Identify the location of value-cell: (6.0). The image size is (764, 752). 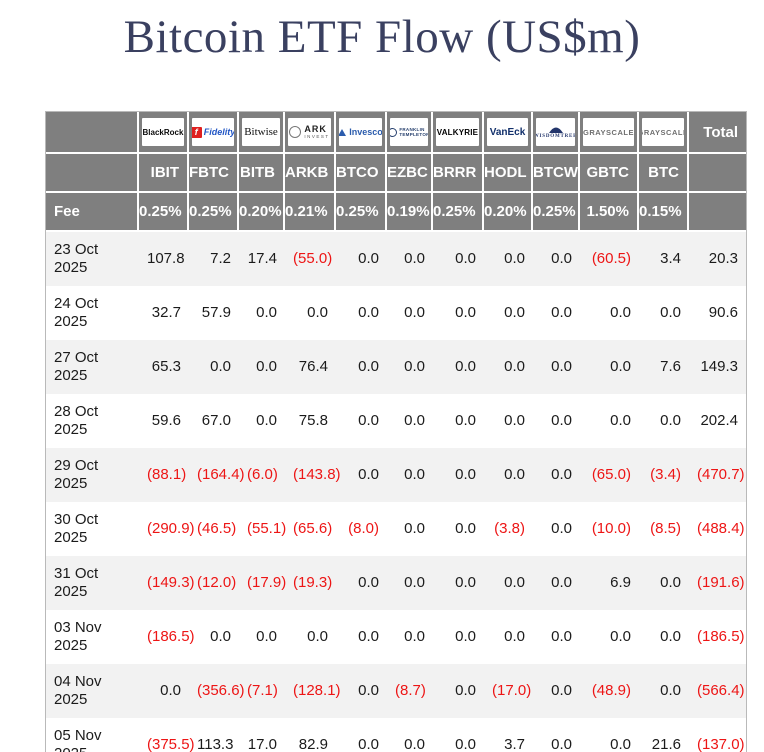
(262, 475).